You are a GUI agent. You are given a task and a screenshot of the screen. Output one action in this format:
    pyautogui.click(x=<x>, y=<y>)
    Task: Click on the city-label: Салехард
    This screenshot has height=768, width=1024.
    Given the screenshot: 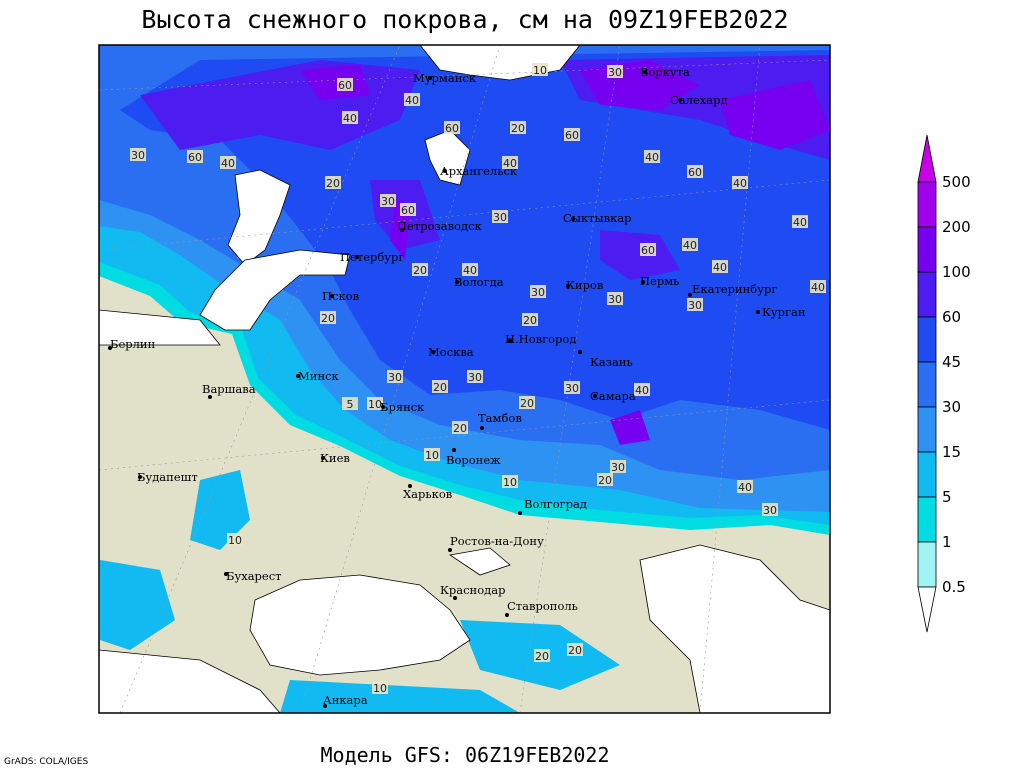 What is the action you would take?
    pyautogui.click(x=699, y=100)
    